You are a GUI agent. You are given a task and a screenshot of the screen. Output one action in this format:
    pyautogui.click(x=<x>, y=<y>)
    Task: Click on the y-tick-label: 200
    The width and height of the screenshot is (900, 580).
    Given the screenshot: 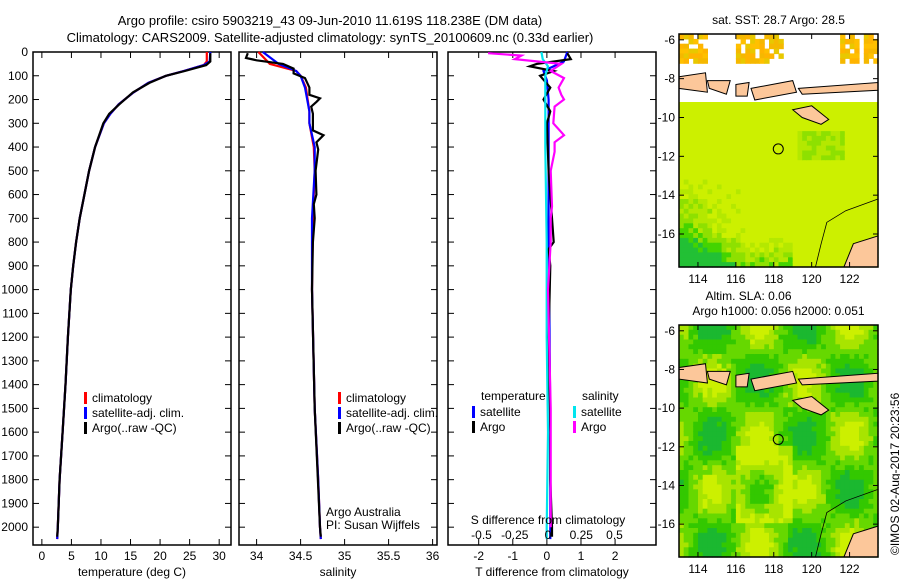 What is the action you would take?
    pyautogui.click(x=18, y=100)
    